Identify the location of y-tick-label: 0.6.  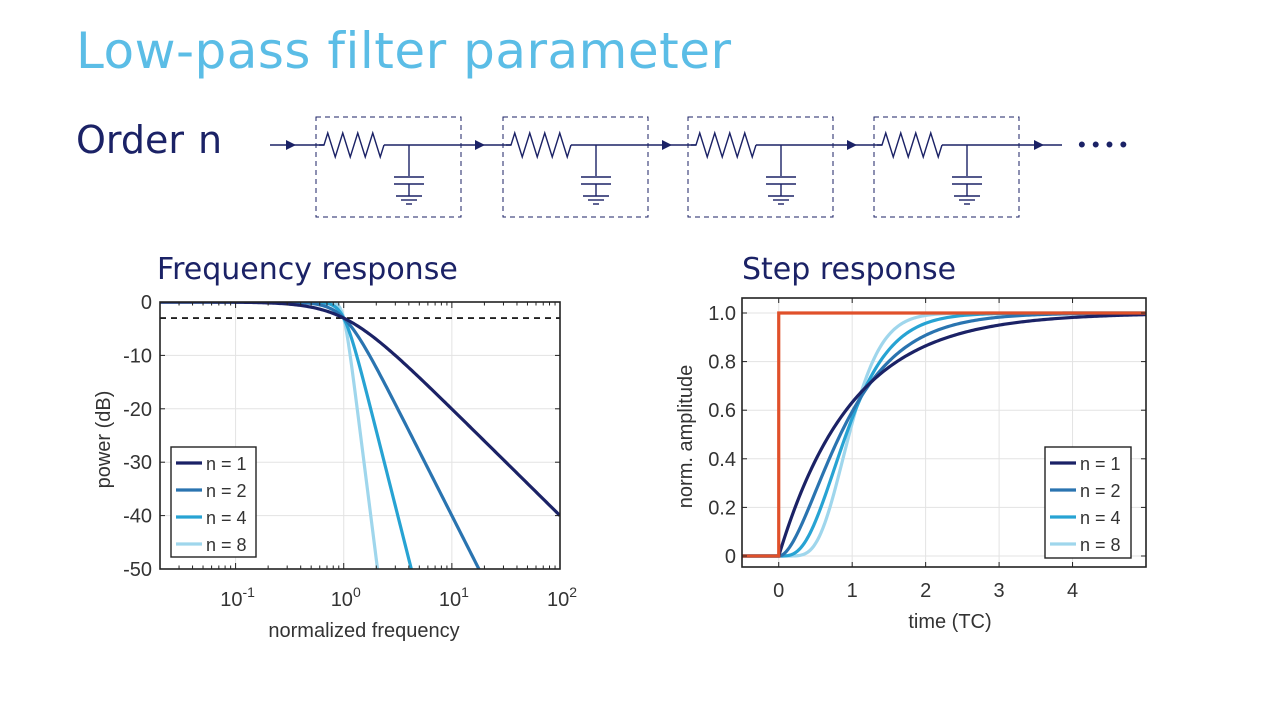
(722, 411).